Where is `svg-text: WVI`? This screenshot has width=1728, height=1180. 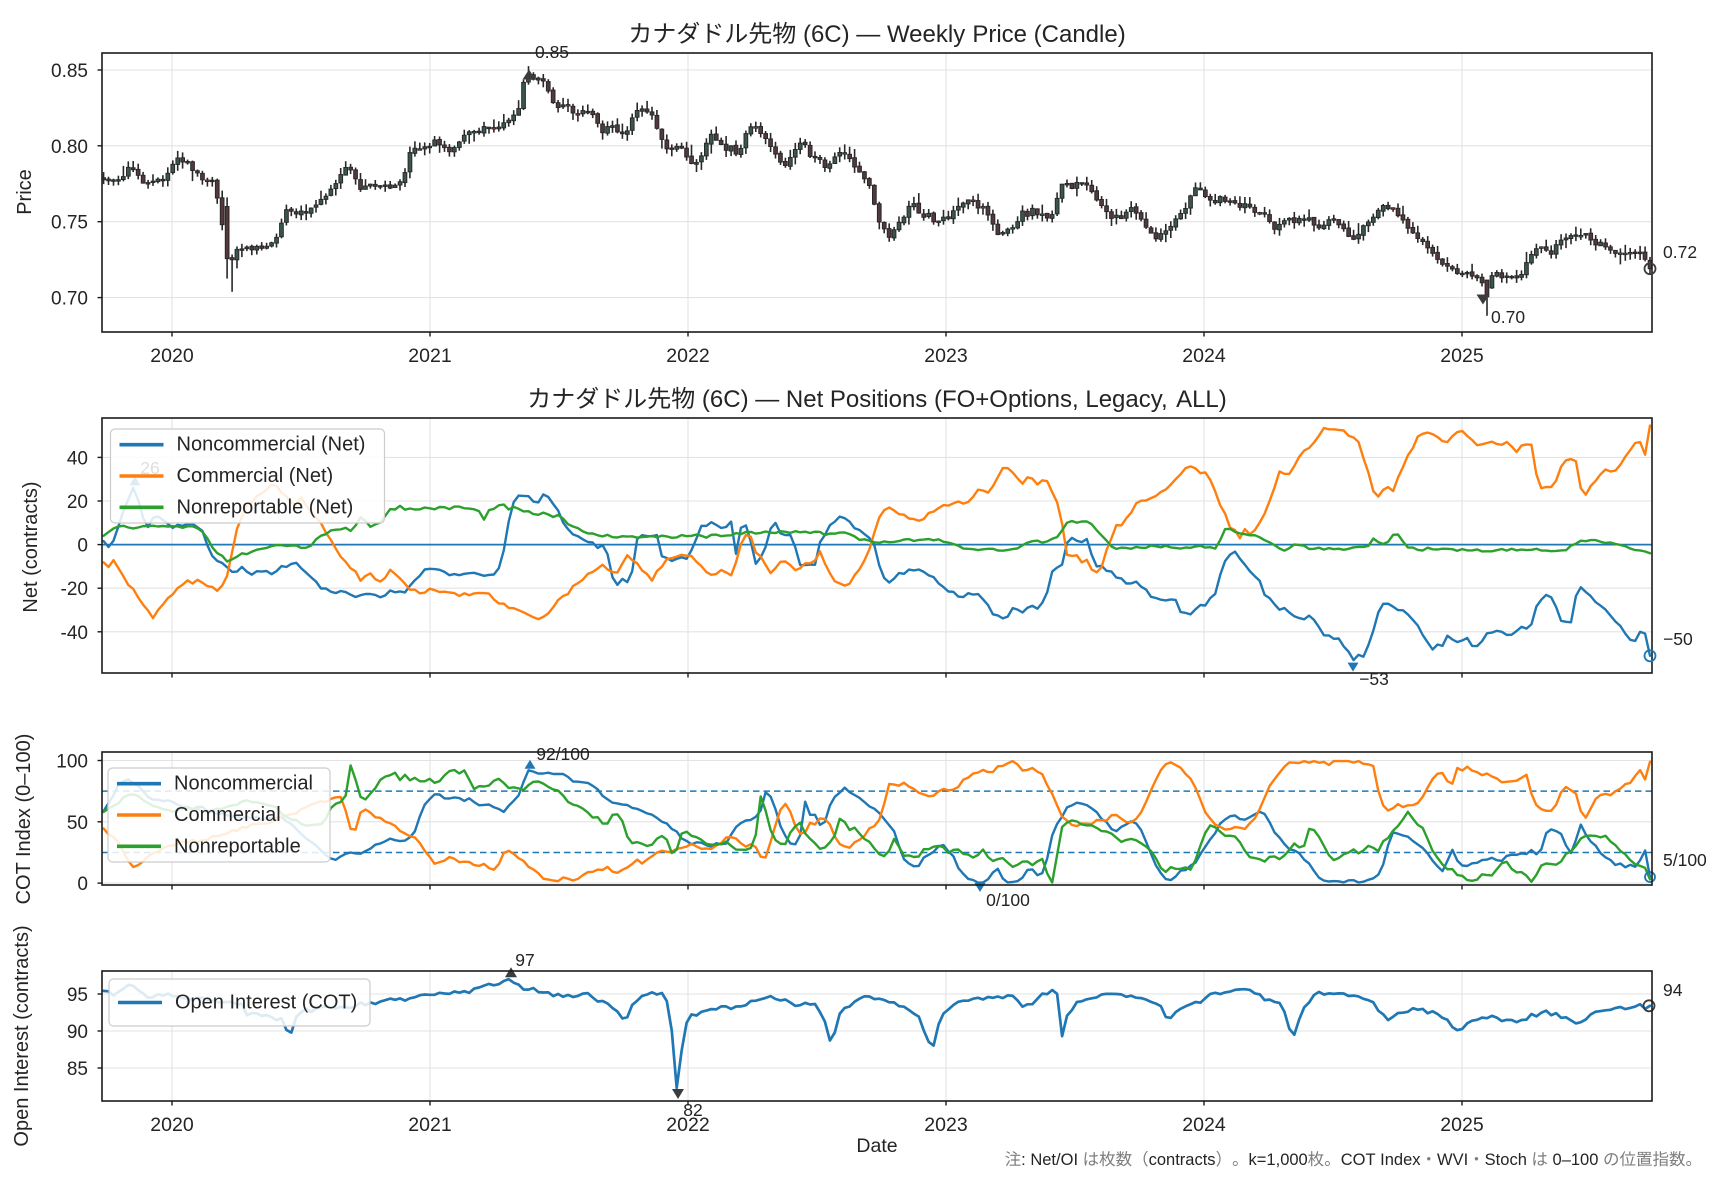
svg-text: WVI is located at coordinates (1452, 1160).